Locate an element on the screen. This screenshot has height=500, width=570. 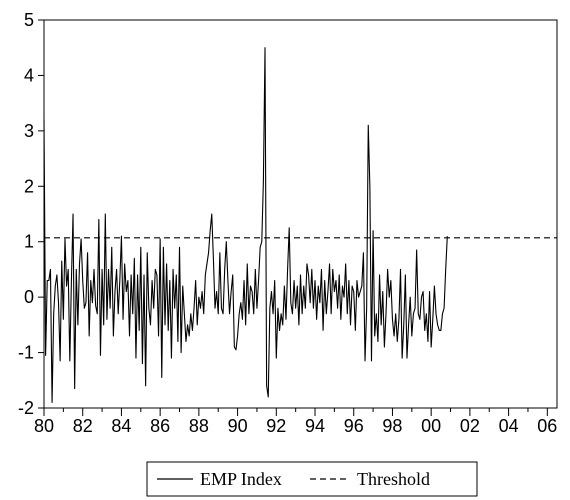
y-tick-label: 1 is located at coordinates (29, 242).